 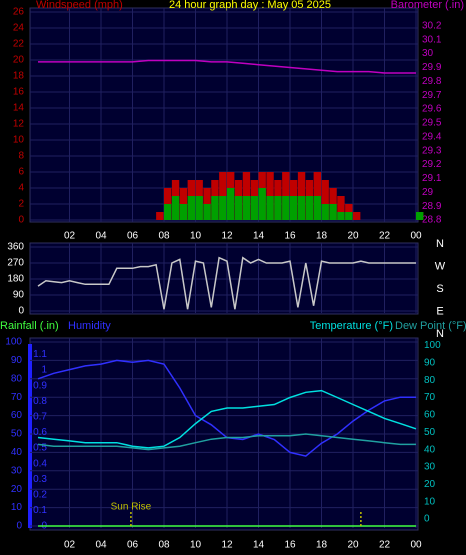 What do you see at coordinates (432, 81) in the screenshot?
I see `y2-tick-label: 29.8` at bounding box center [432, 81].